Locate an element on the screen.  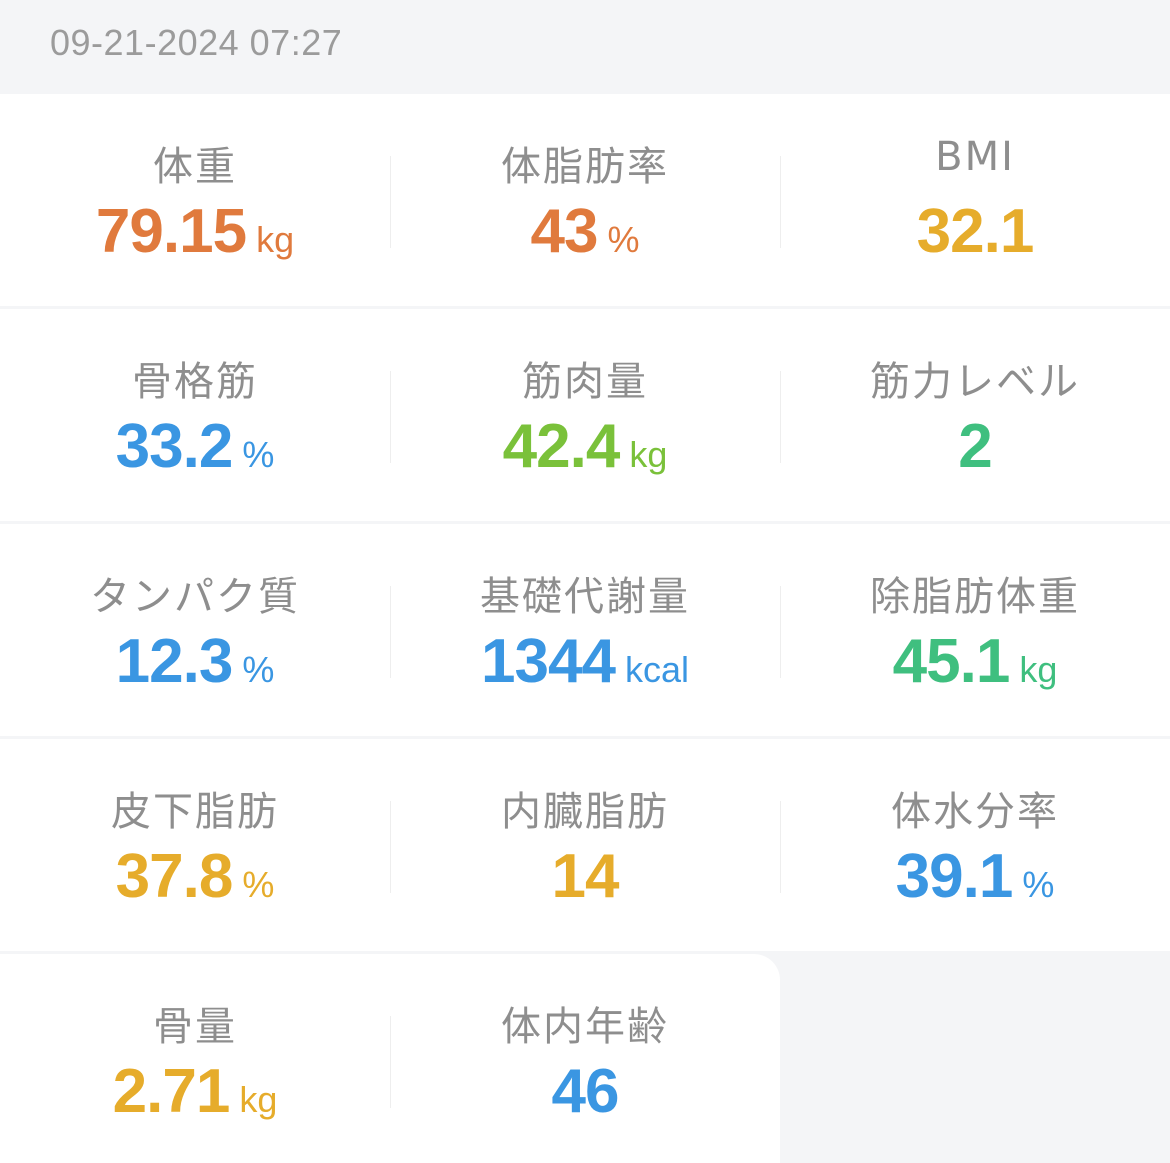
measurement-datetime: 09-21-2024 07:27 is located at coordinates (196, 42).